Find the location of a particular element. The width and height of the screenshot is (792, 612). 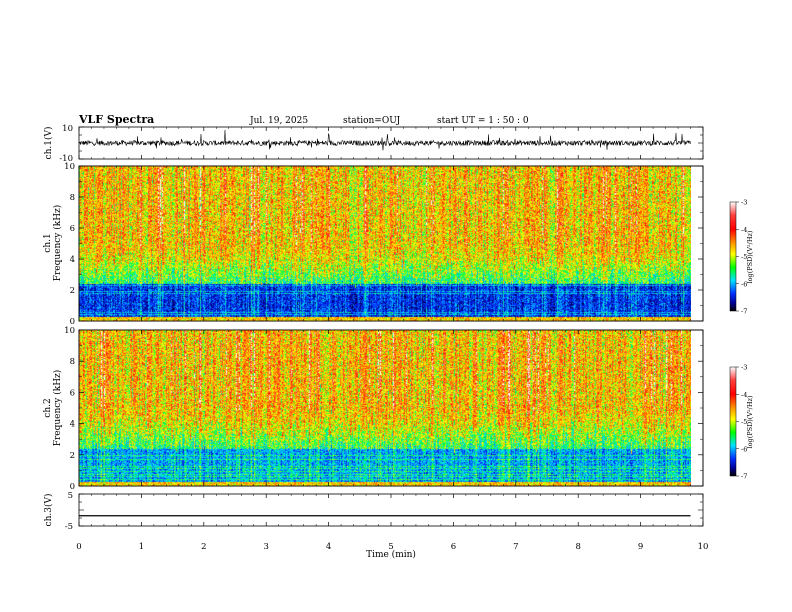

x-tick-label: 6 is located at coordinates (453, 547).